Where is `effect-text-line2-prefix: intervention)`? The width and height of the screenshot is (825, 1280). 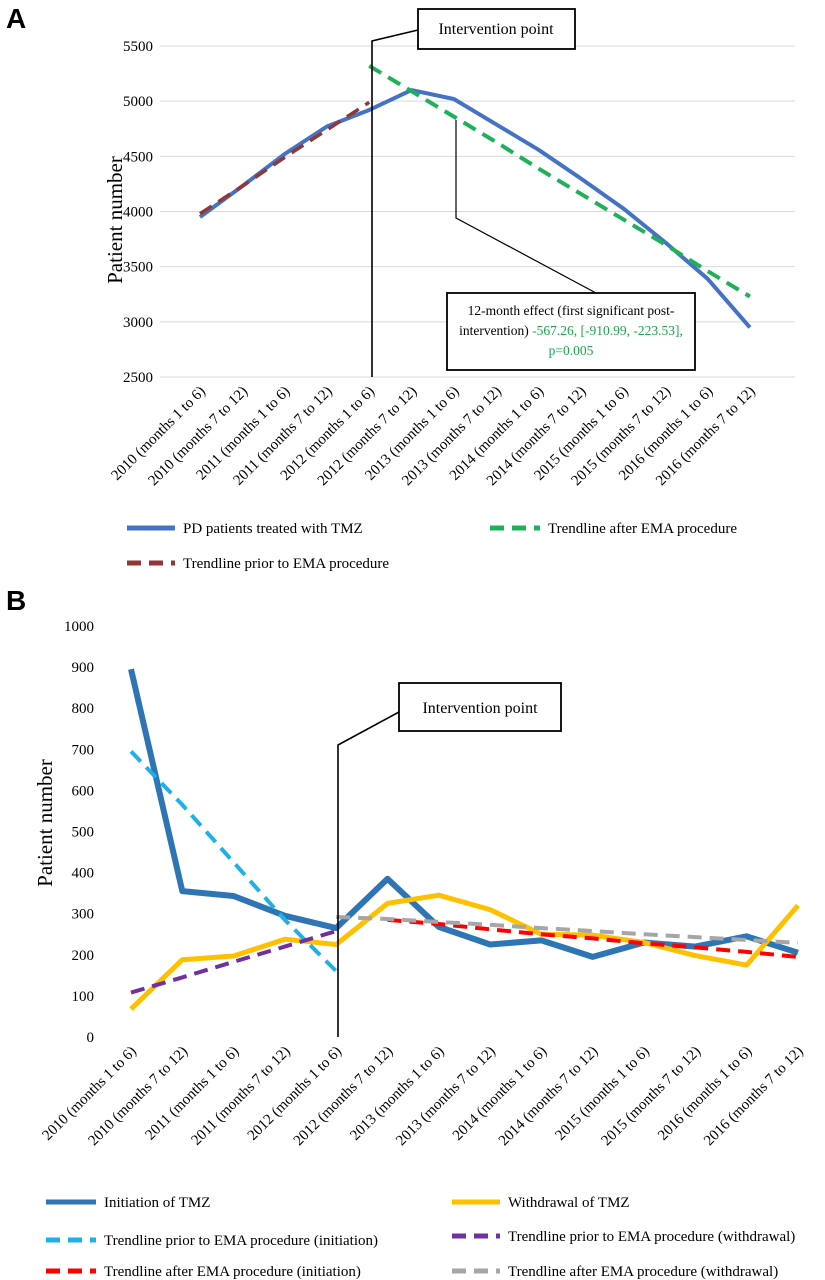
effect-text-line2-prefix: intervention) is located at coordinates (495, 330).